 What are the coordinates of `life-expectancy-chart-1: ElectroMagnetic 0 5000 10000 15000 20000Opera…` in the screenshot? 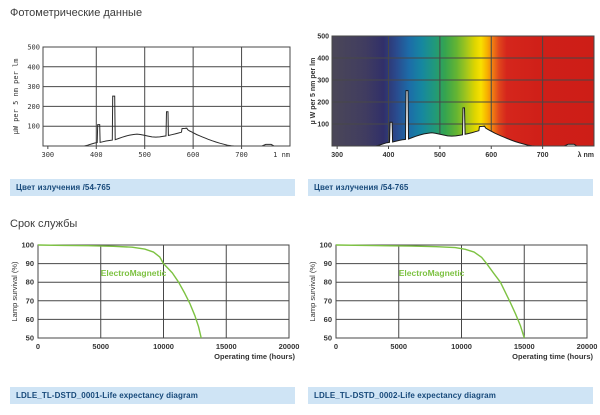 It's located at (155, 301).